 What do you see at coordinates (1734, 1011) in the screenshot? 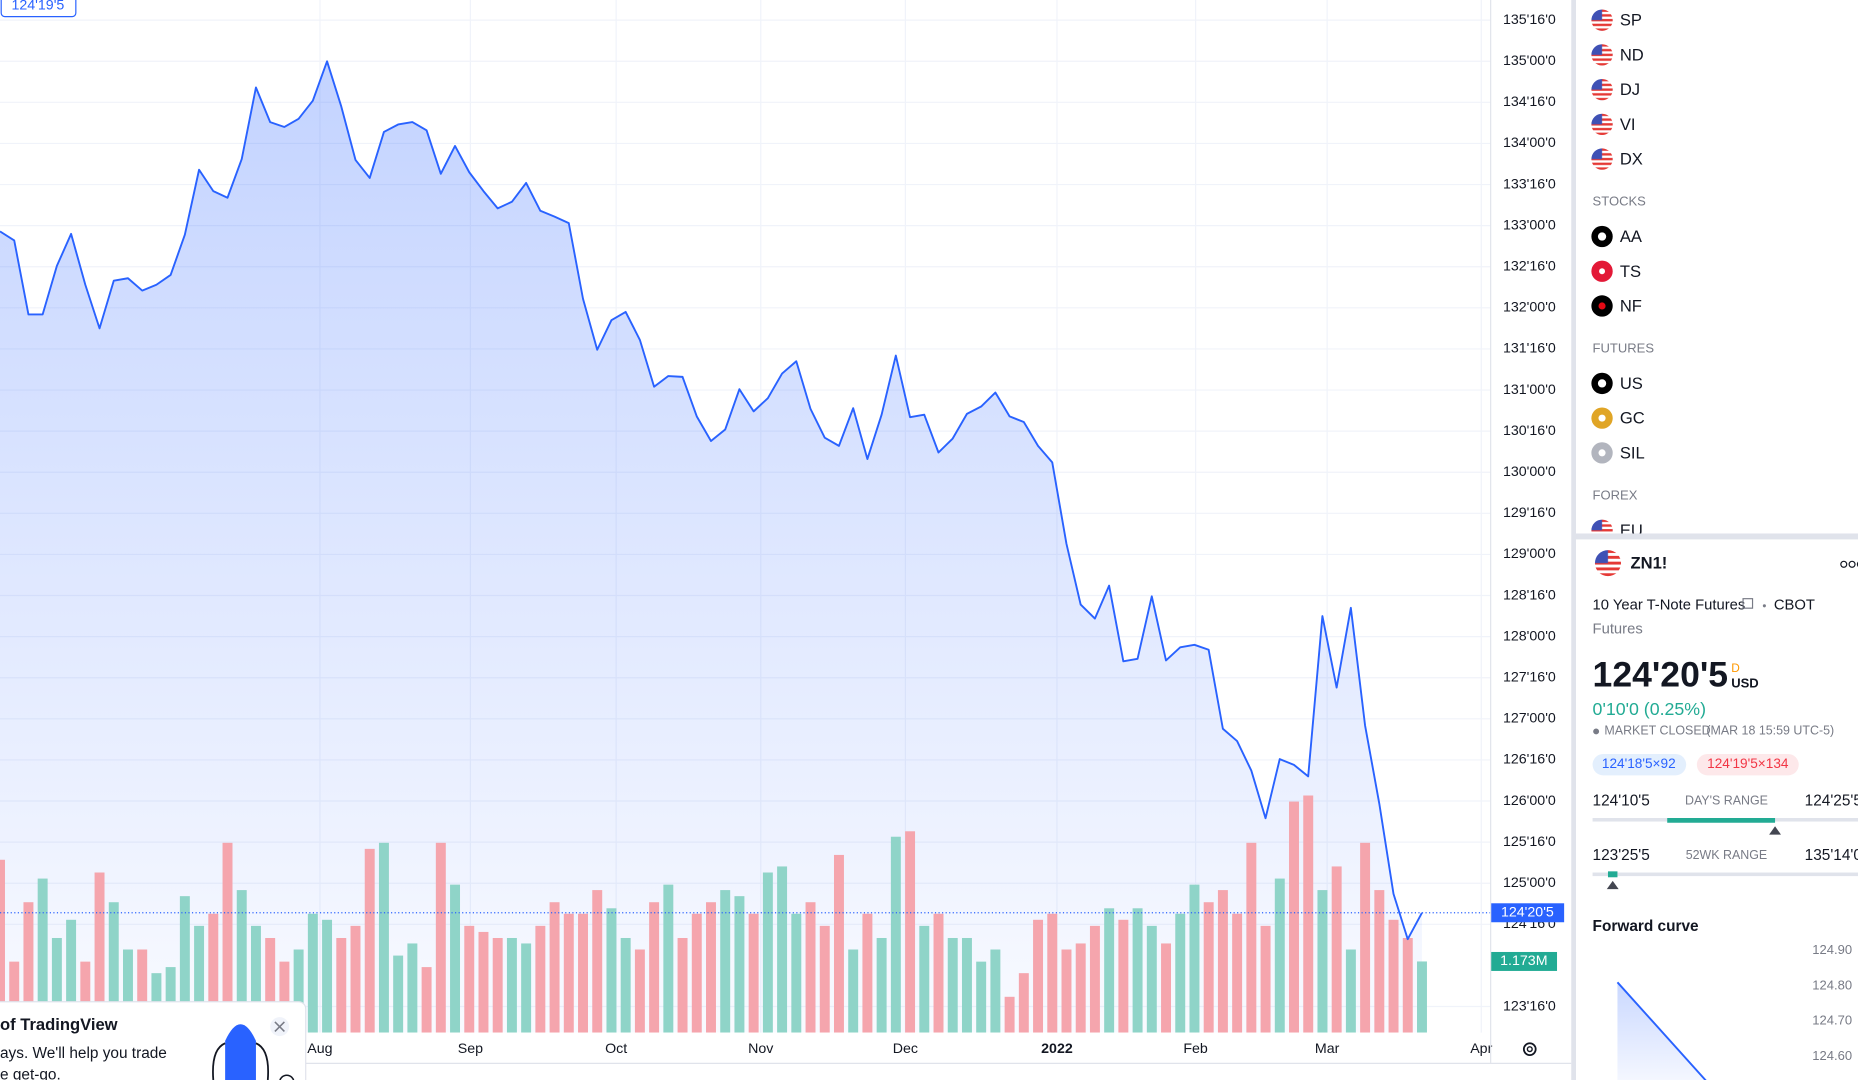
I see `forward-curve-chart: 124.90 124.80 124.70 124.60` at bounding box center [1734, 1011].